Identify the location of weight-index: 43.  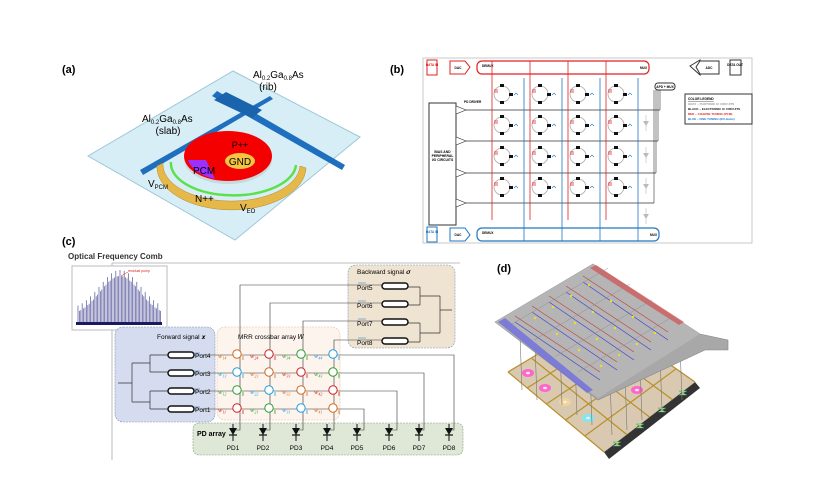
(320, 376).